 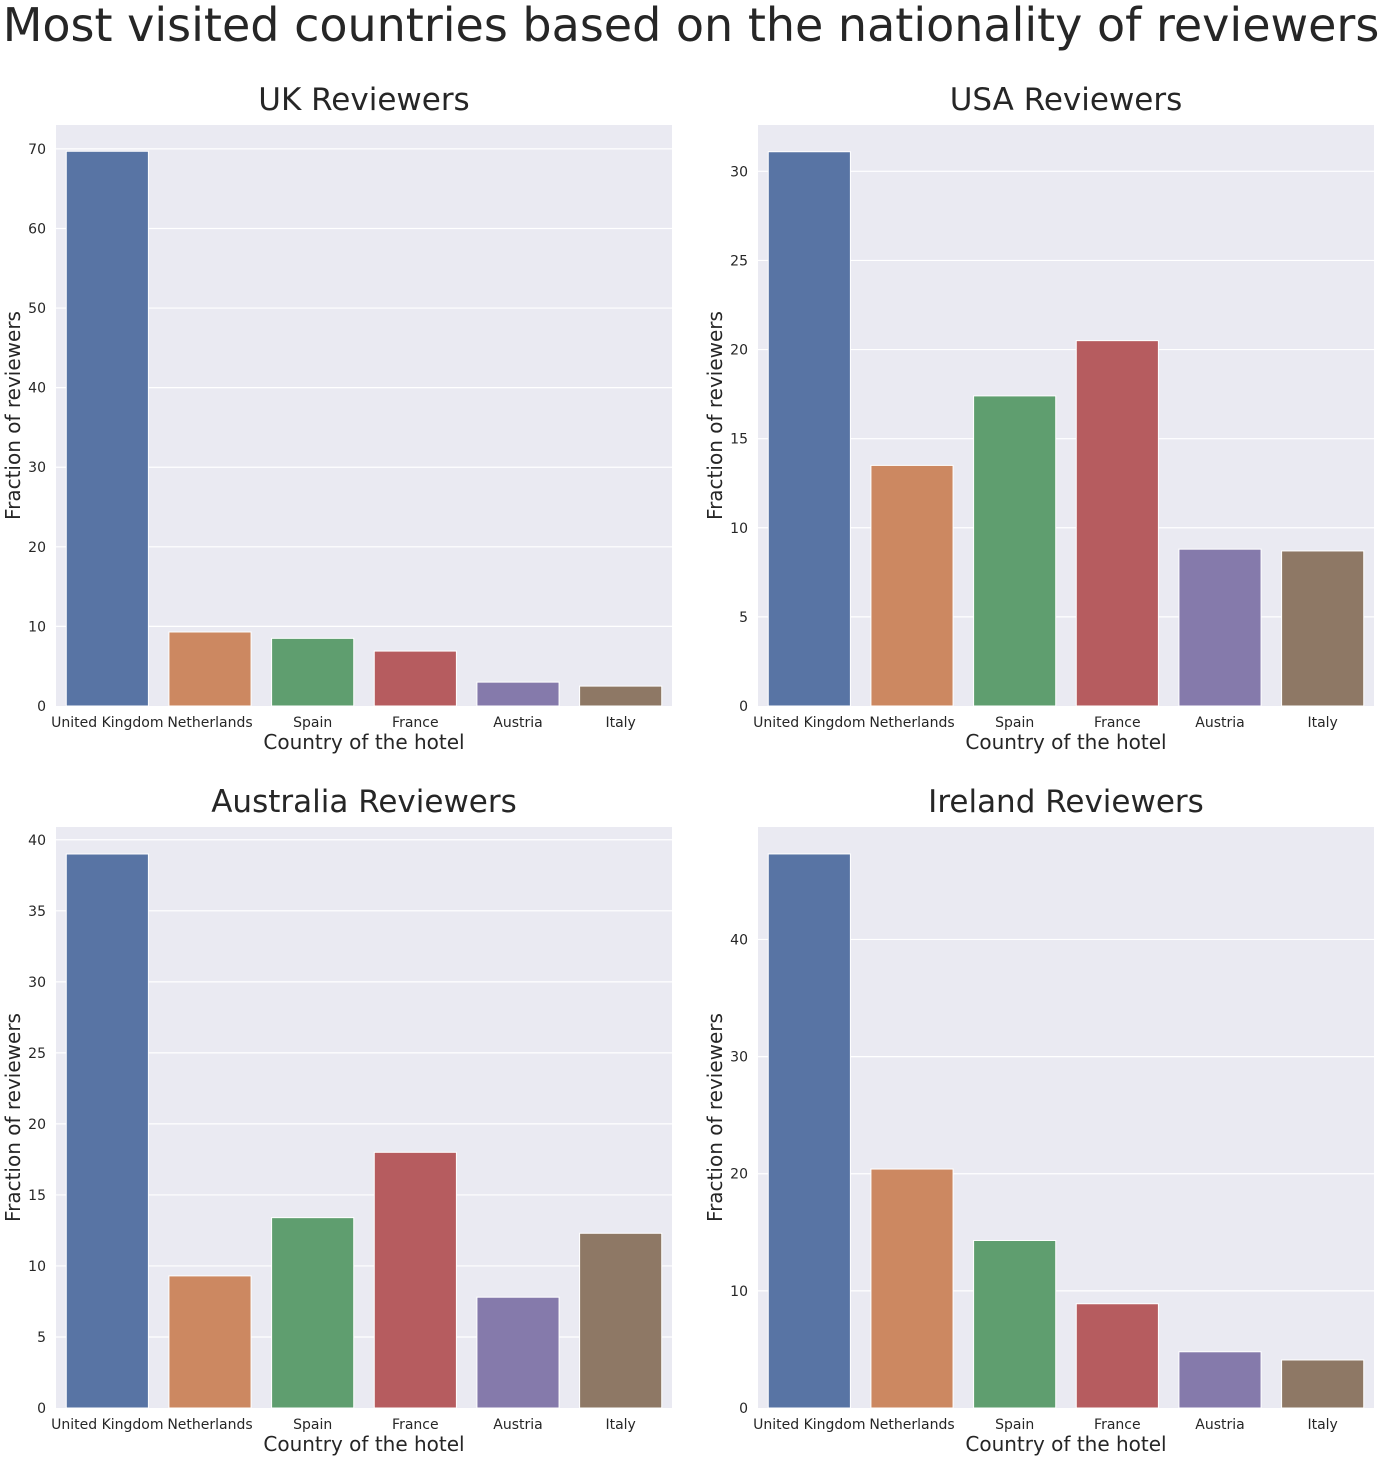 What do you see at coordinates (415, 1425) in the screenshot?
I see `xtick-label-2-3: France` at bounding box center [415, 1425].